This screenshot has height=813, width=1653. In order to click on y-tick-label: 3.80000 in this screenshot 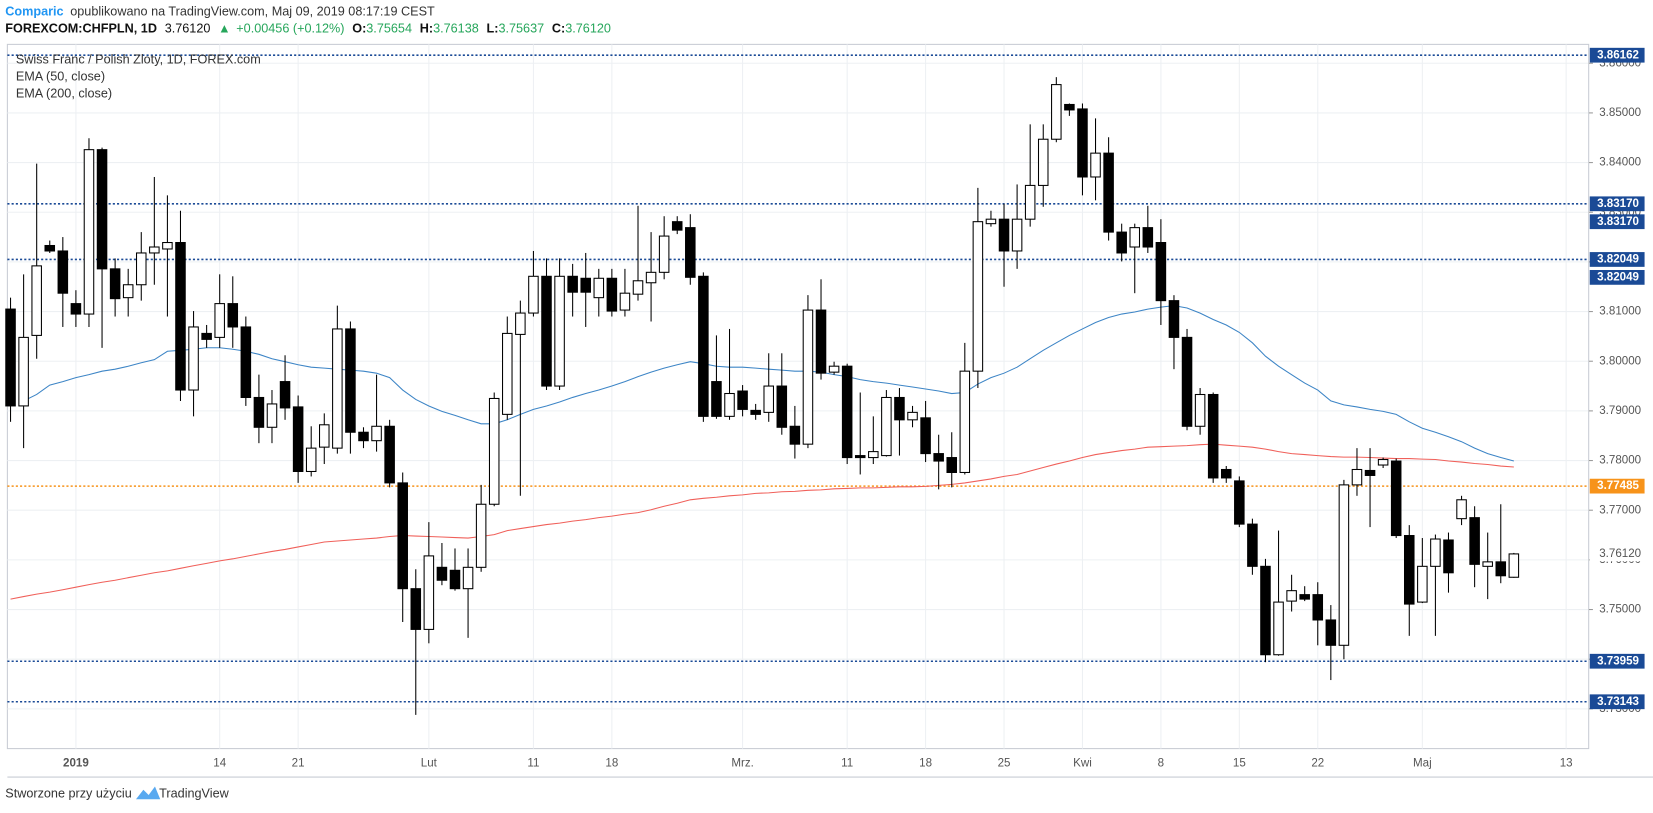, I will do `click(1620, 361)`.